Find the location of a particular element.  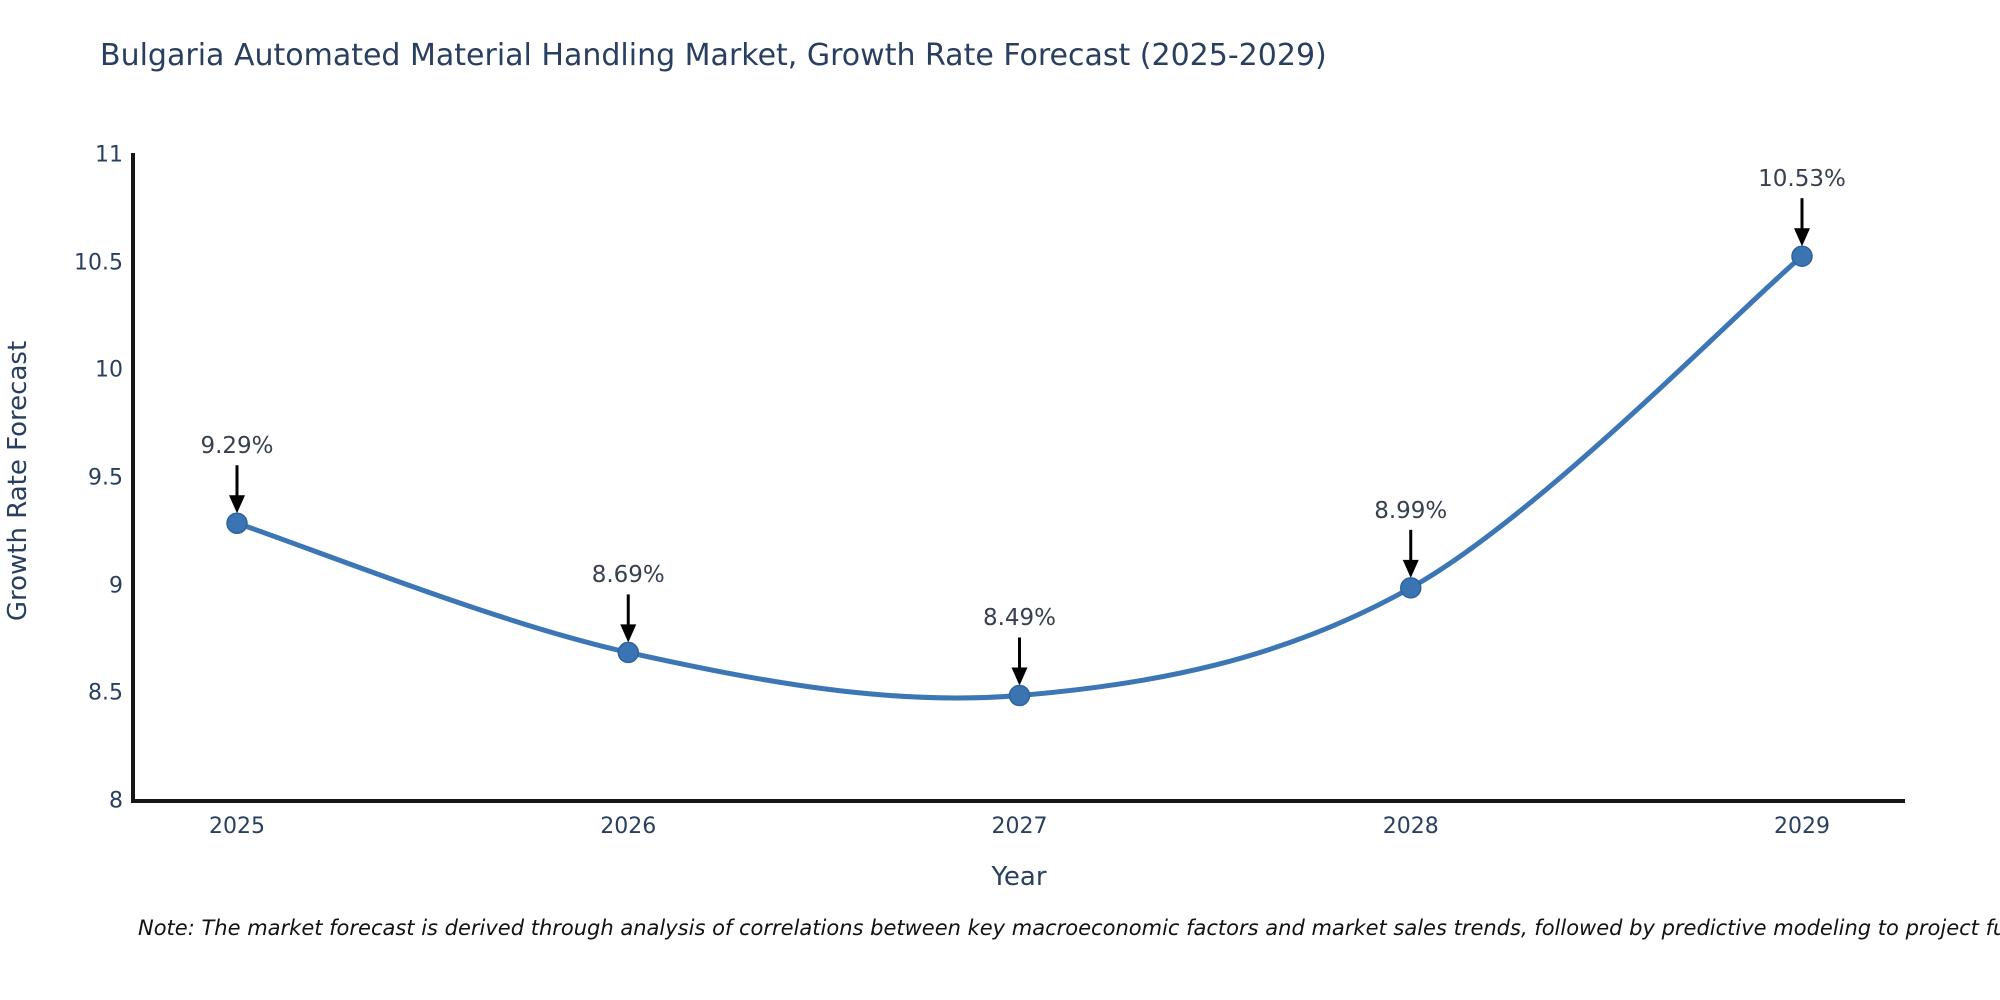

x-tick-label: 2026 is located at coordinates (628, 826).